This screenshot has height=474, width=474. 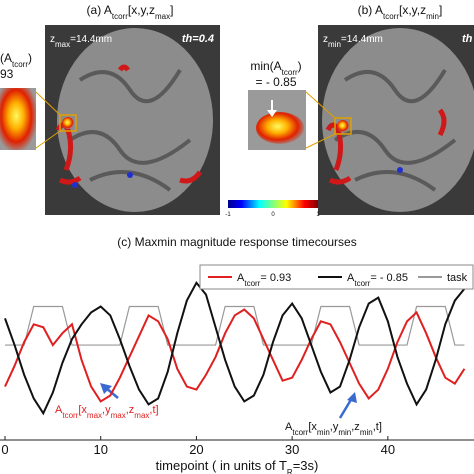 What do you see at coordinates (292, 120) in the screenshot?
I see `zoom-b` at bounding box center [292, 120].